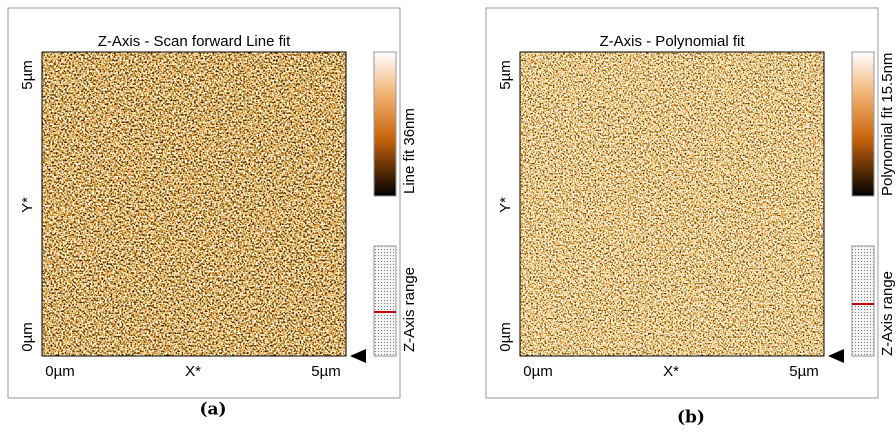 The width and height of the screenshot is (896, 443). Describe the element at coordinates (194, 41) in the screenshot. I see `panel-title: Z-Axis - Scan forward Line fit` at that location.